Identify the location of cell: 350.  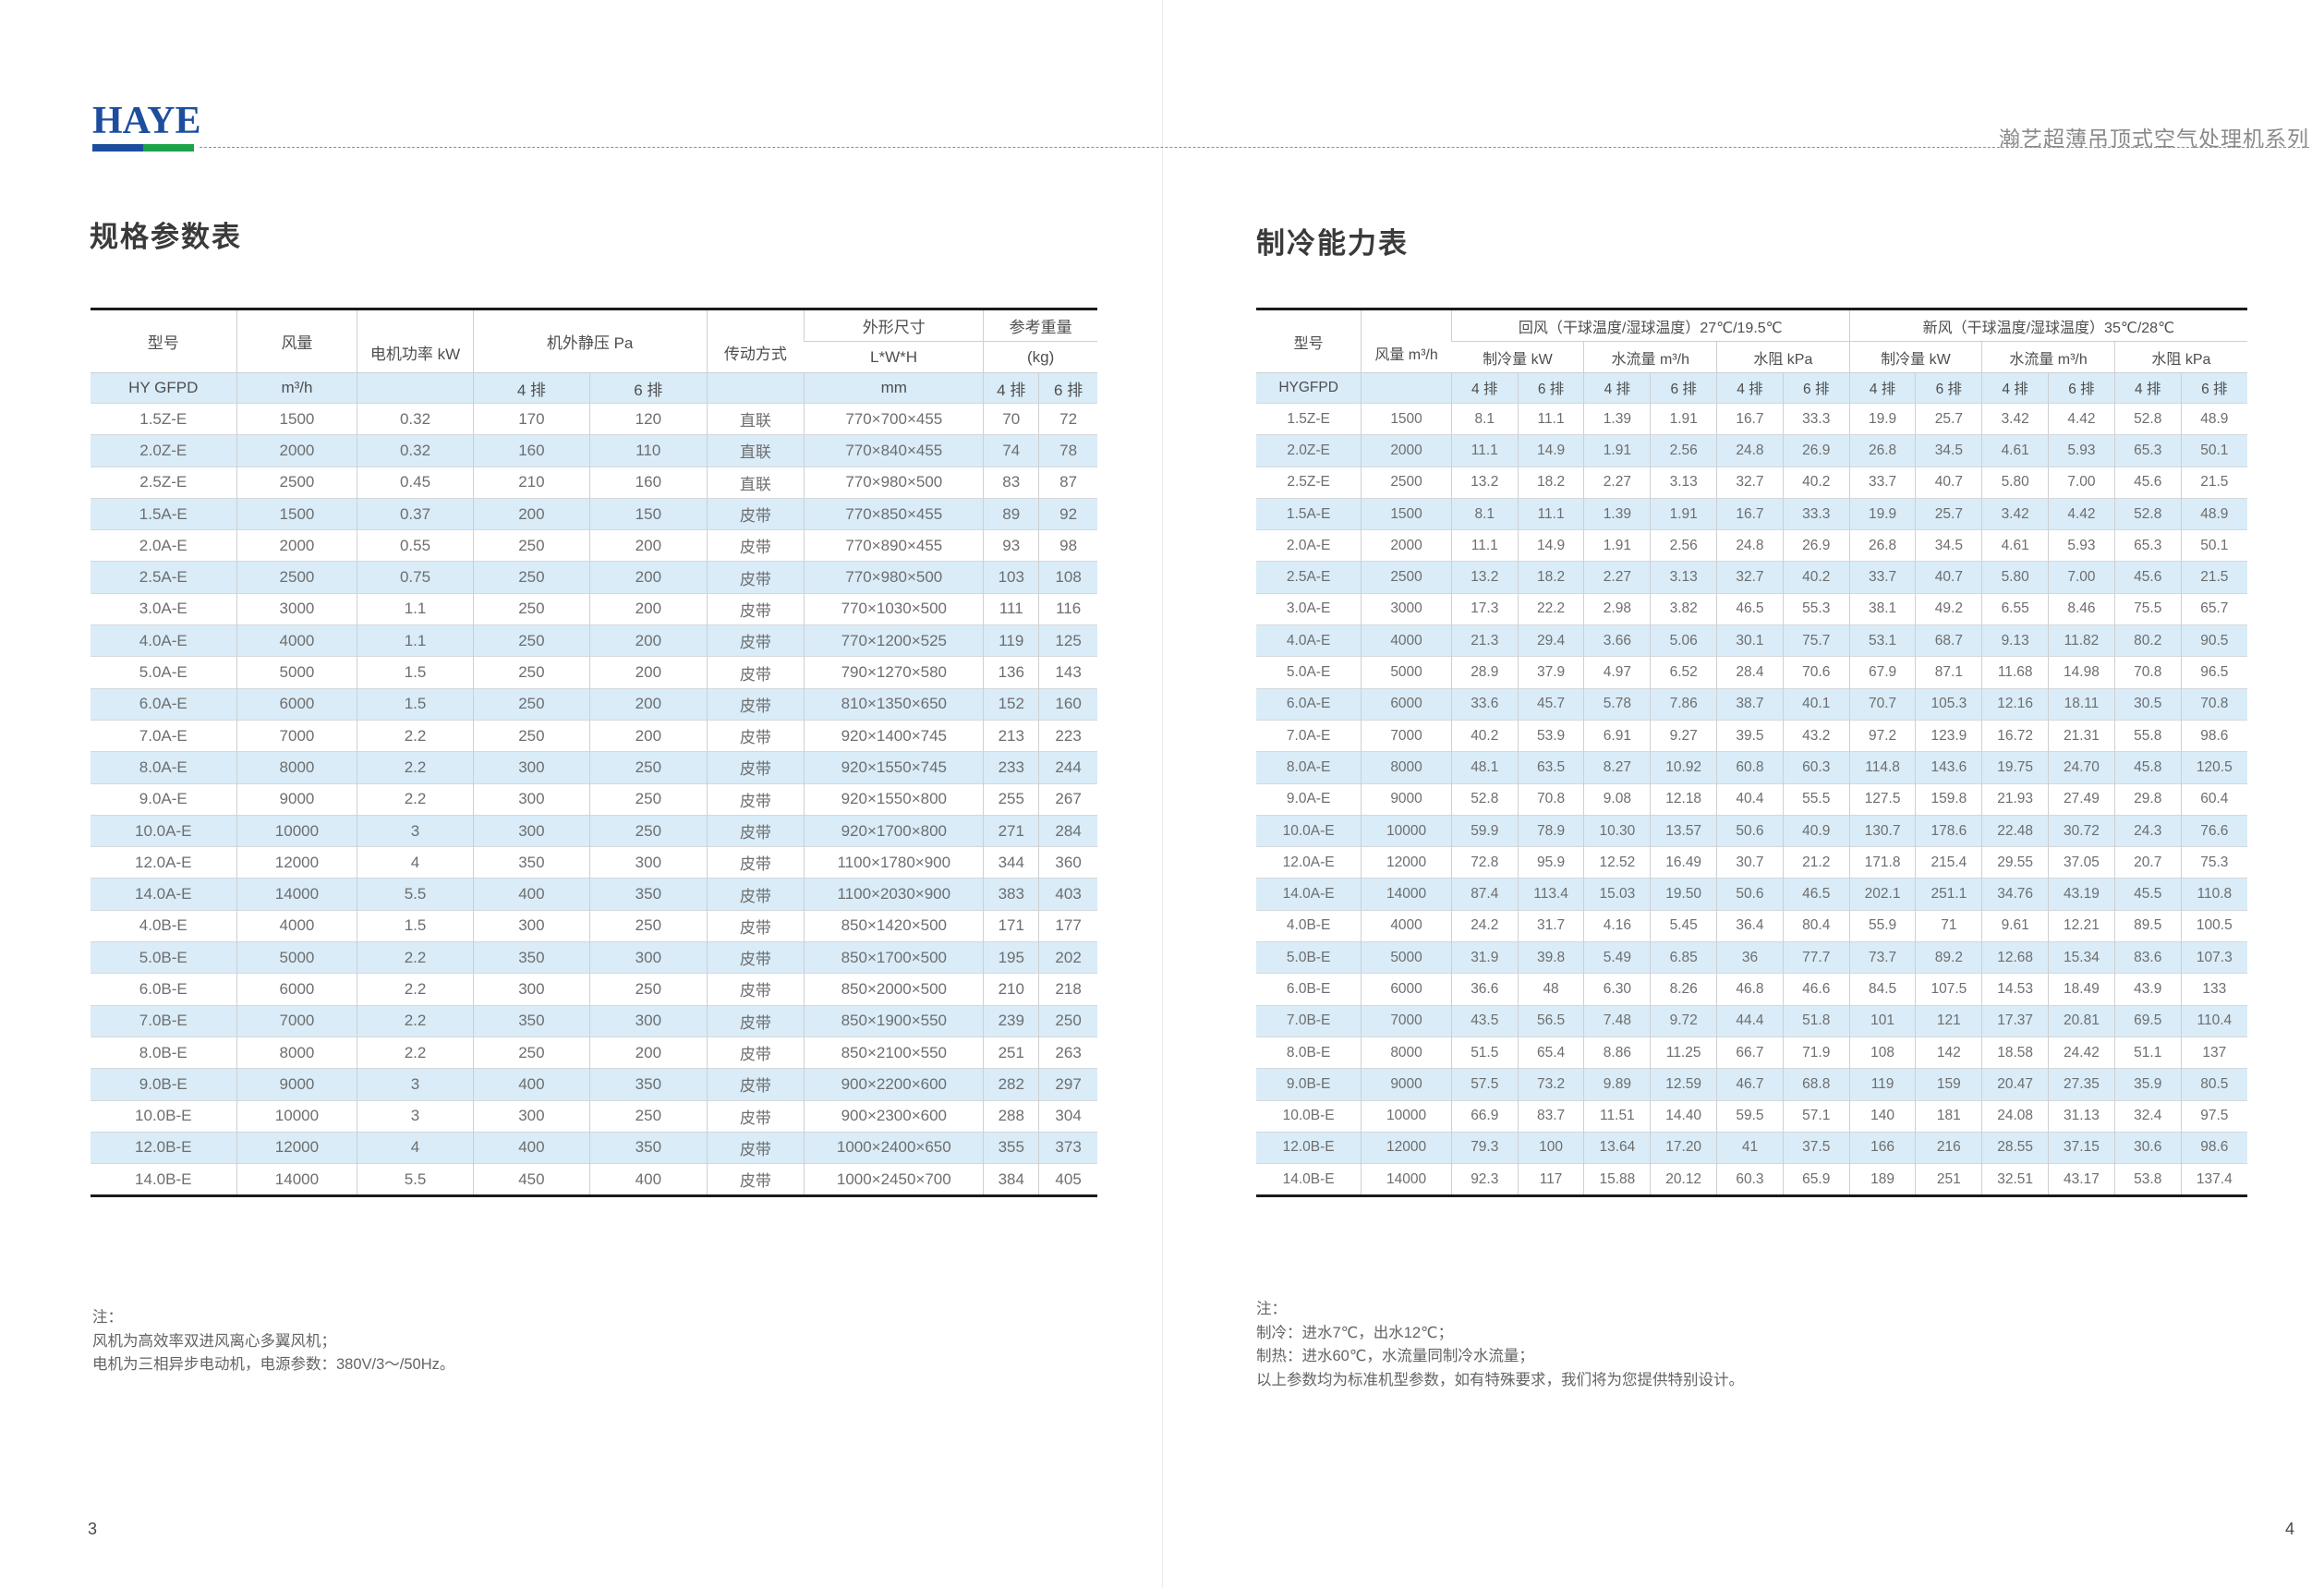
(648, 1147).